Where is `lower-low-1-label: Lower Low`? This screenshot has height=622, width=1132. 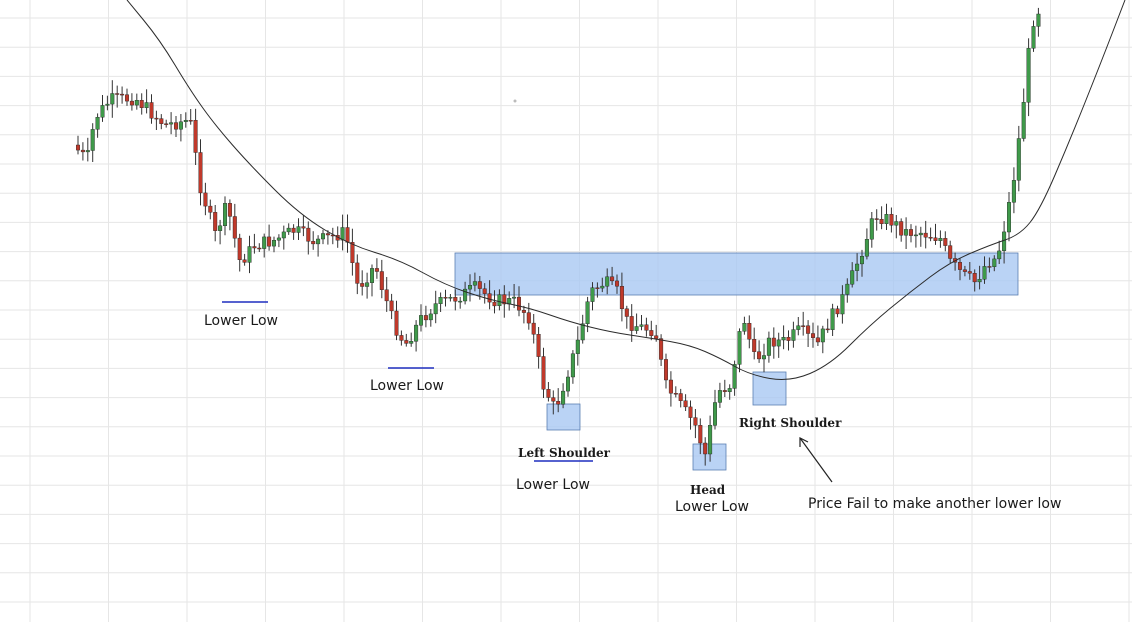
lower-low-1-label: Lower Low is located at coordinates (241, 321).